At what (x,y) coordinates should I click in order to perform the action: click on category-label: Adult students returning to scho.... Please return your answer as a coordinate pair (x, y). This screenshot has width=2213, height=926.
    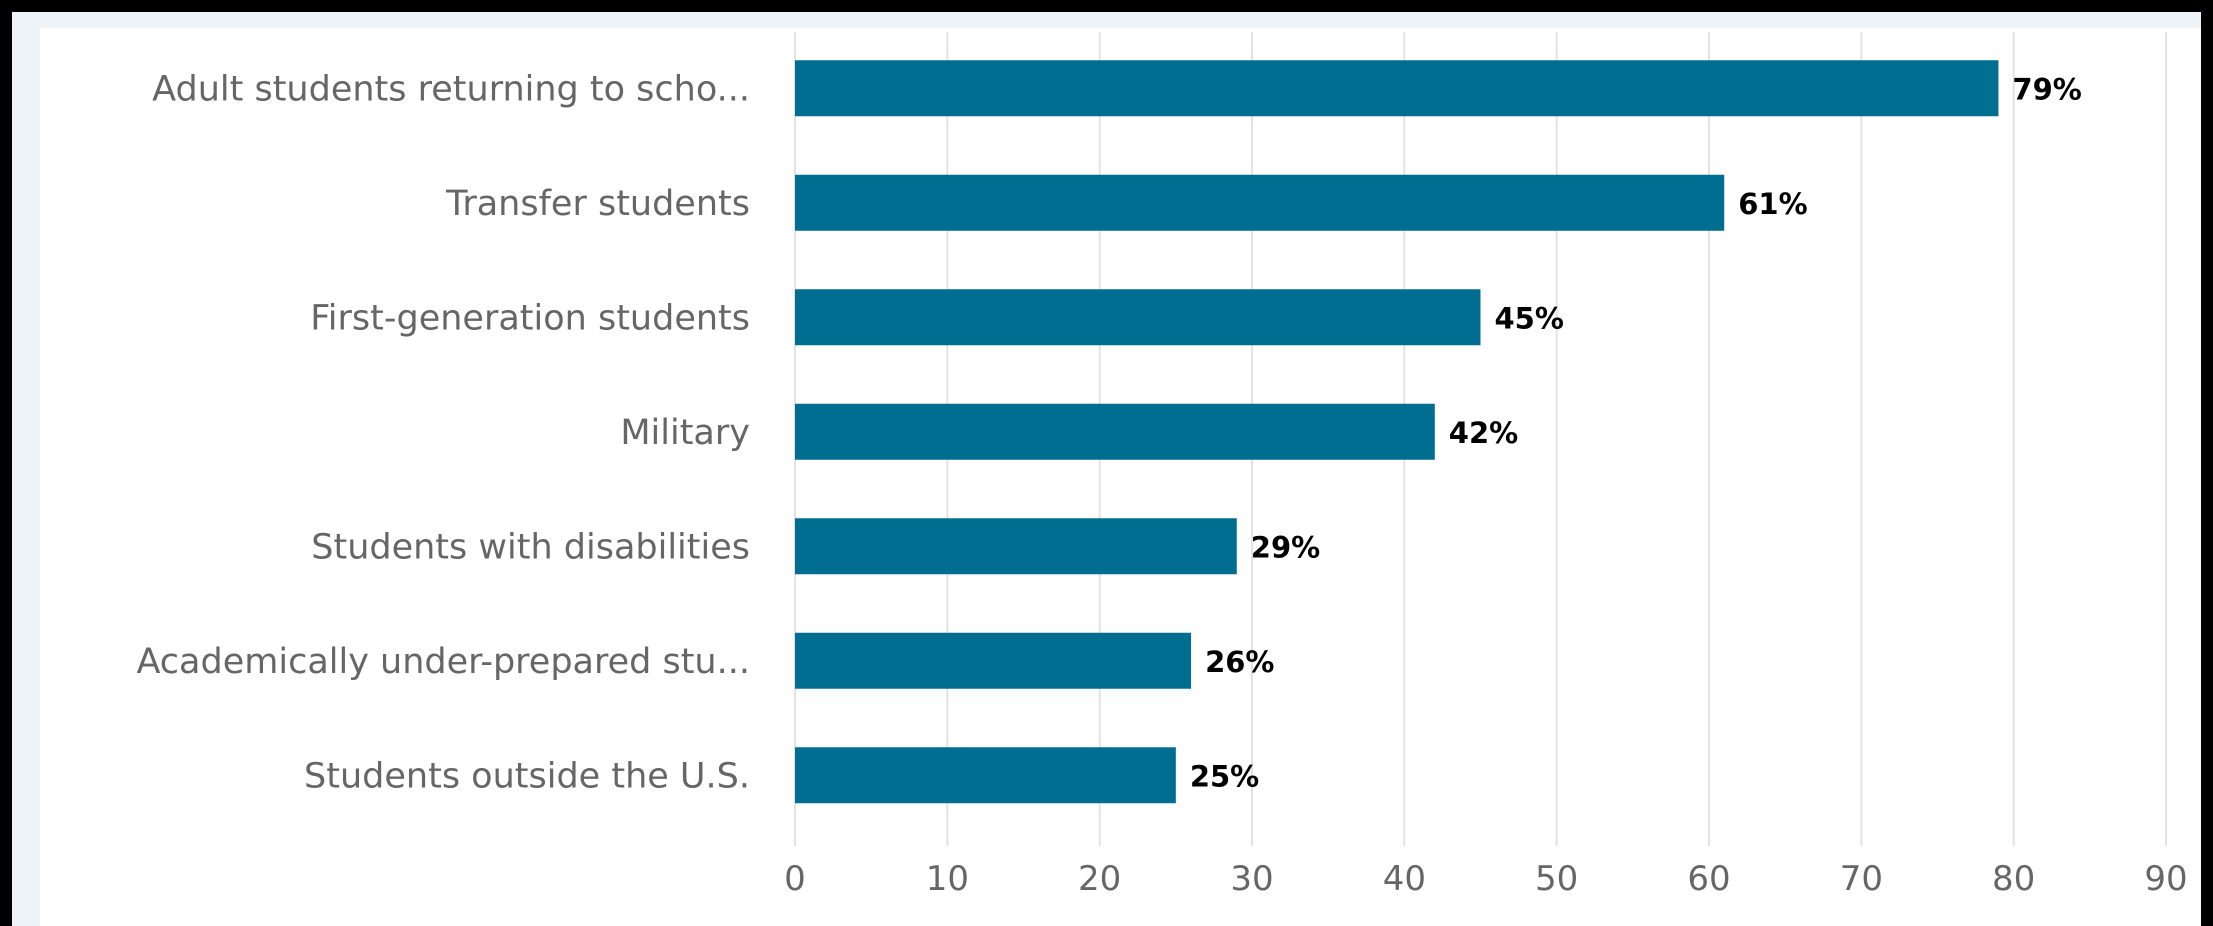
    Looking at the image, I should click on (451, 89).